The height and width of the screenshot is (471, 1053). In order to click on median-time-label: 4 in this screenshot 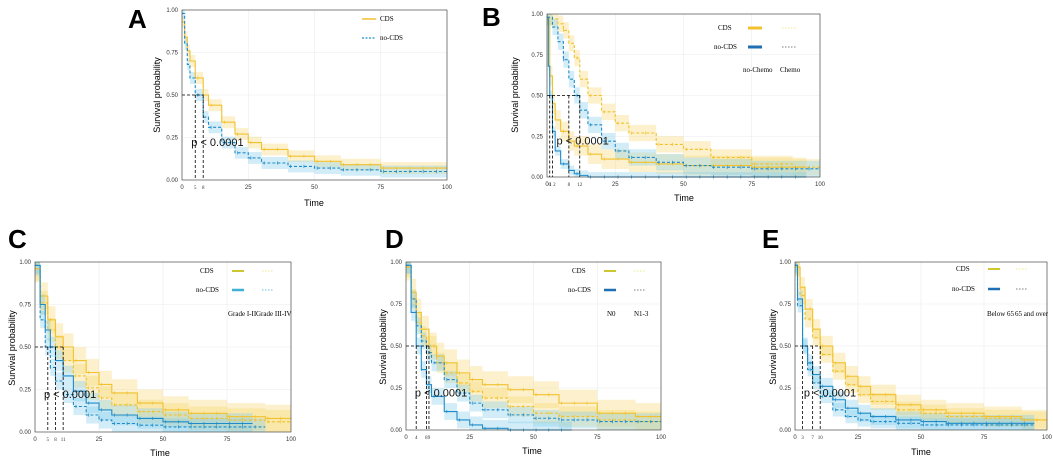, I will do `click(416, 438)`.